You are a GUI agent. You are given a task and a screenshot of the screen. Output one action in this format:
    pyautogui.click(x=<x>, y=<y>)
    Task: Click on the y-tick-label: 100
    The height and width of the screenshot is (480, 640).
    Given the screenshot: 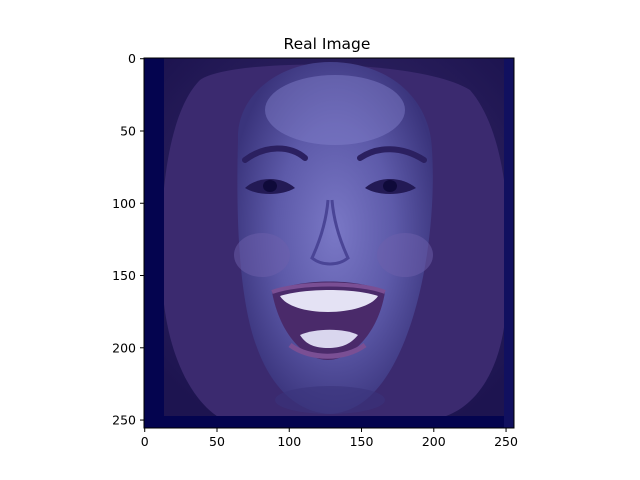 What is the action you would take?
    pyautogui.click(x=124, y=203)
    